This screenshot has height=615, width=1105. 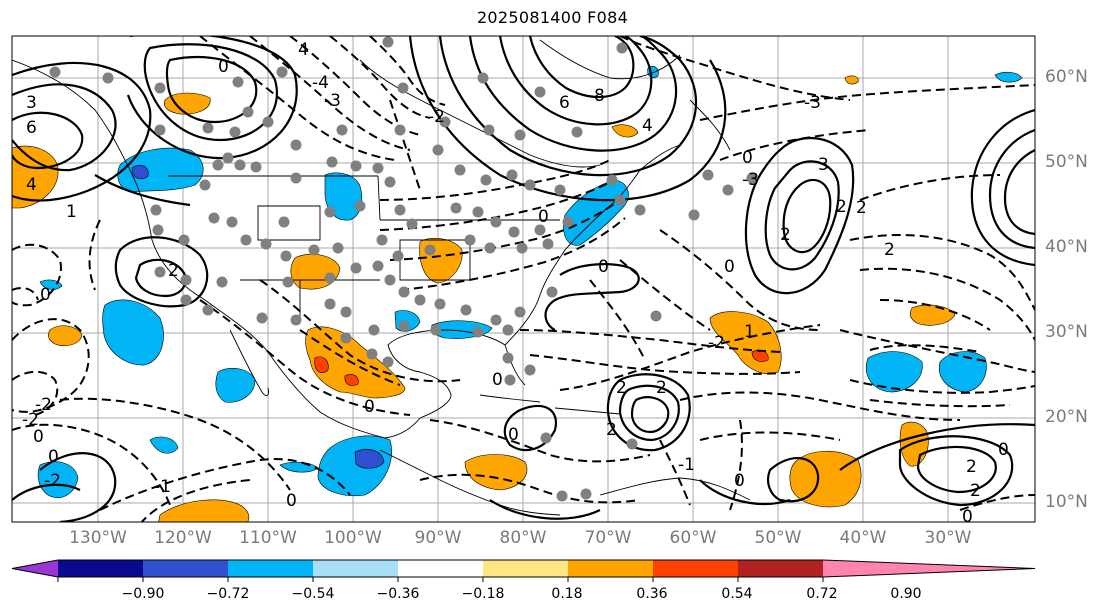 What do you see at coordinates (812, 103) in the screenshot?
I see `contour-label: -3` at bounding box center [812, 103].